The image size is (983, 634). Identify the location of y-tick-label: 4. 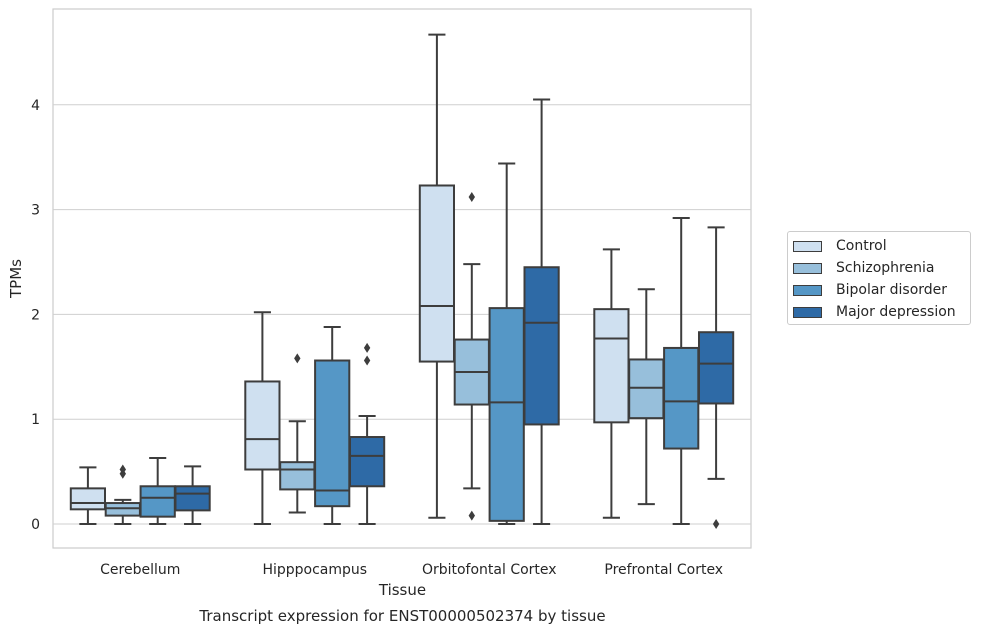
(35, 106).